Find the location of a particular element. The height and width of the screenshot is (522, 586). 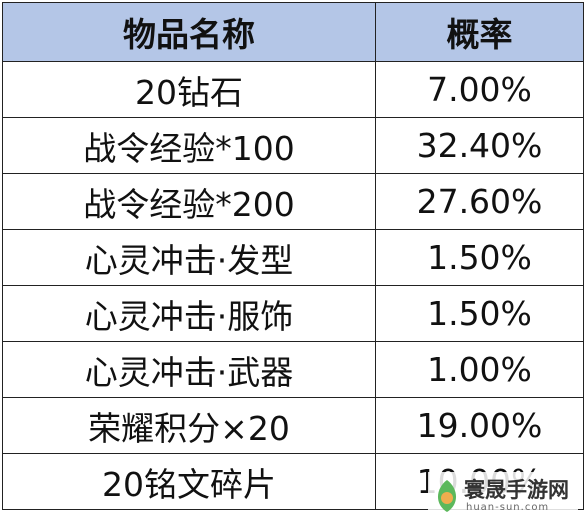

table-row: 战令经验*100 32.40% is located at coordinates (293, 145).